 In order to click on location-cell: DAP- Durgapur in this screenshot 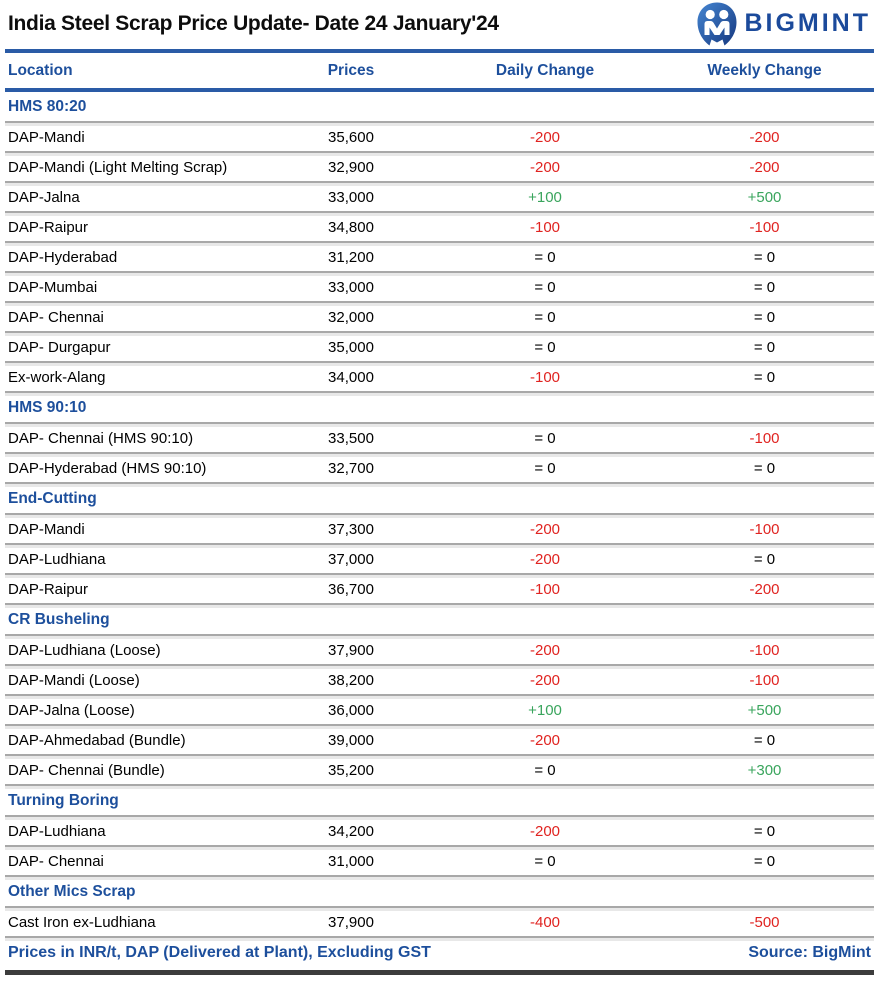, I will do `click(59, 347)`.